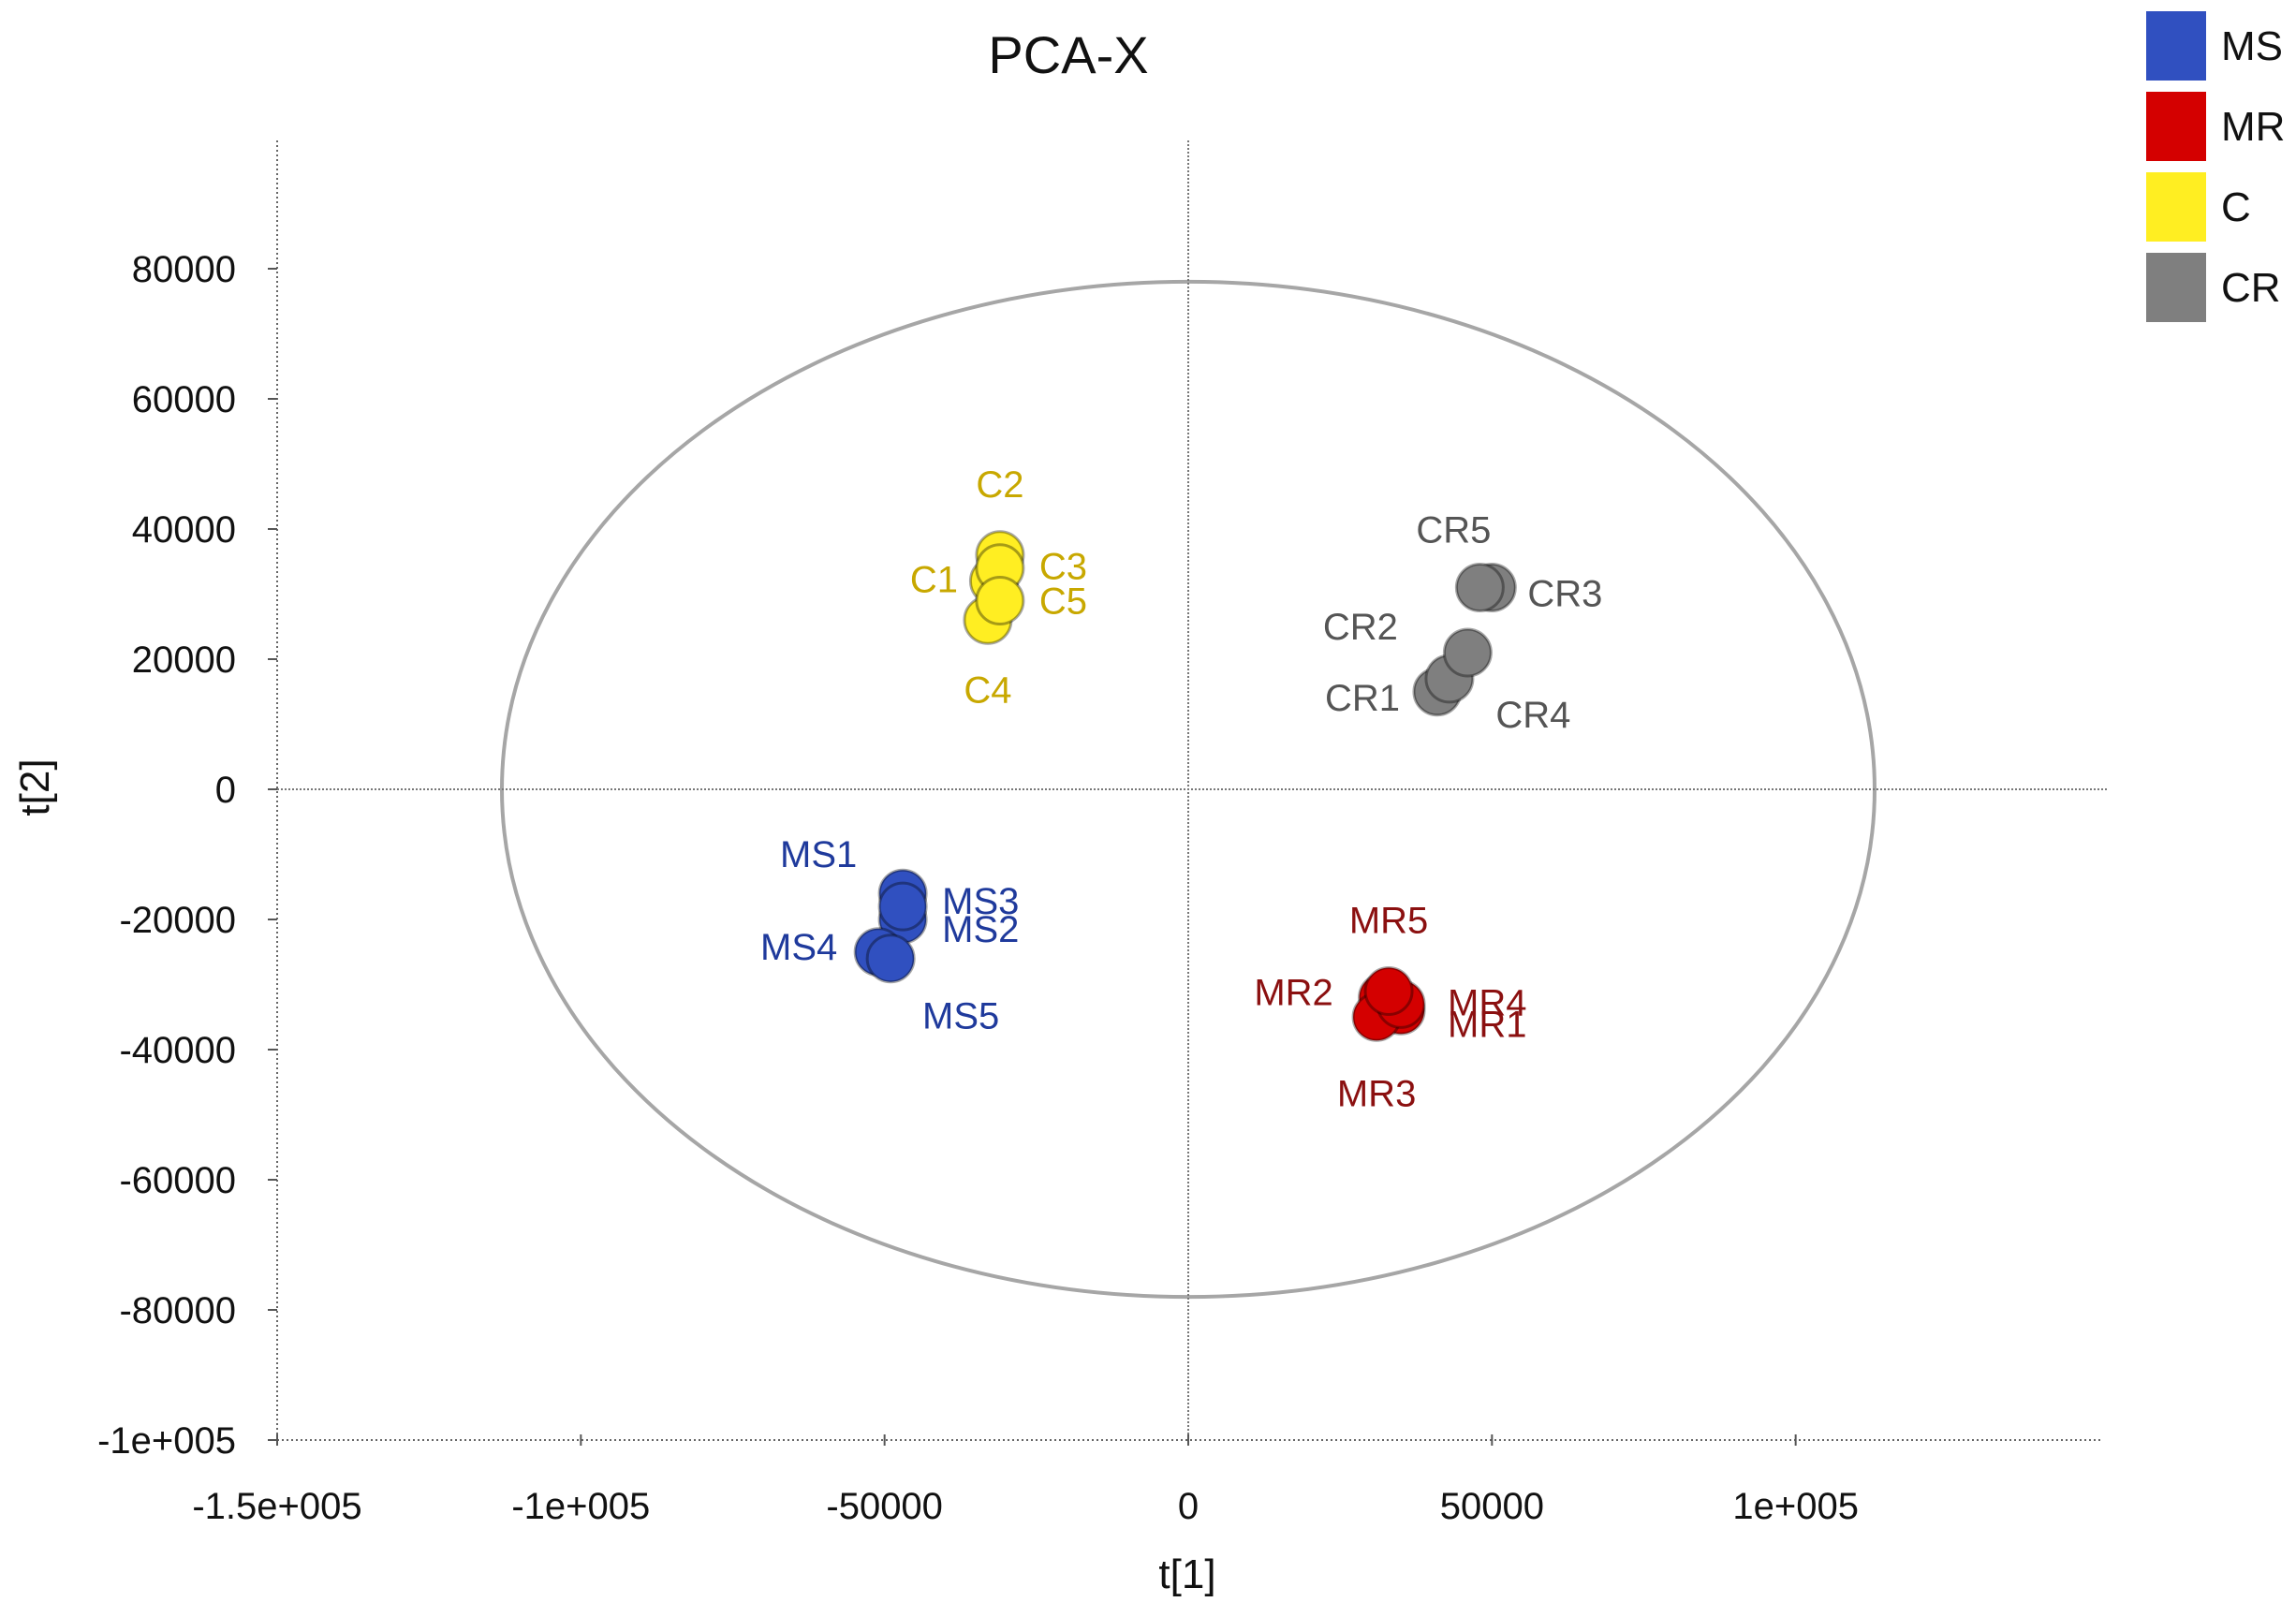 The image size is (2296, 1617). Describe the element at coordinates (2176, 207) in the screenshot. I see `legend-swatch-c` at that location.